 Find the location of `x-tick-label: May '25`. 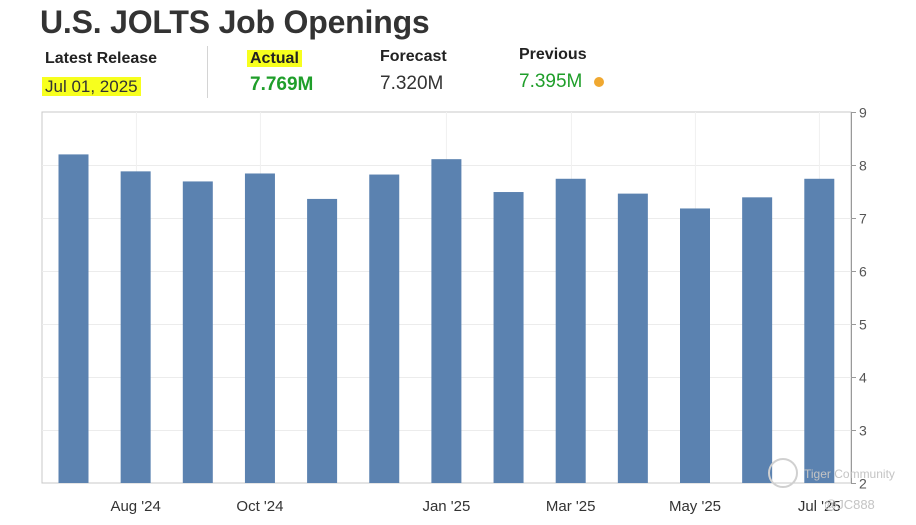

x-tick-label: May '25 is located at coordinates (695, 506).